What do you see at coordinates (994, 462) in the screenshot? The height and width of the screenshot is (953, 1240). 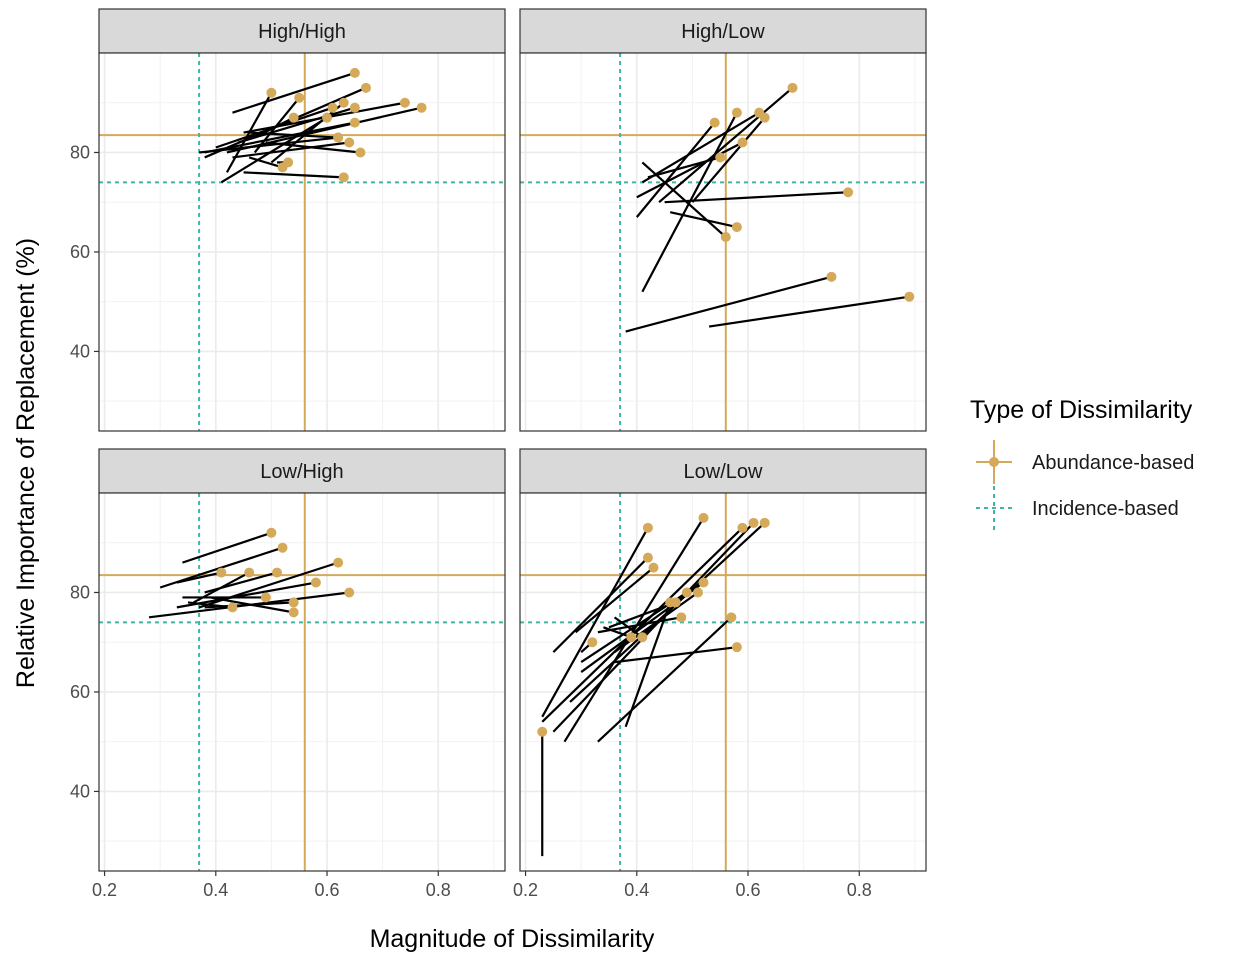 I see `legend-key-point` at bounding box center [994, 462].